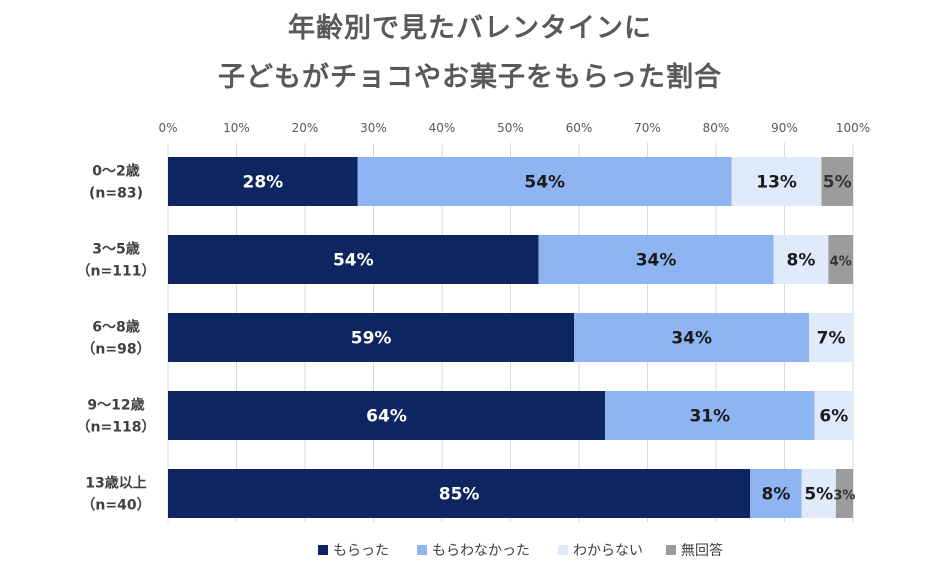 The width and height of the screenshot is (940, 581). What do you see at coordinates (702, 550) in the screenshot?
I see `legend-label: 無回答` at bounding box center [702, 550].